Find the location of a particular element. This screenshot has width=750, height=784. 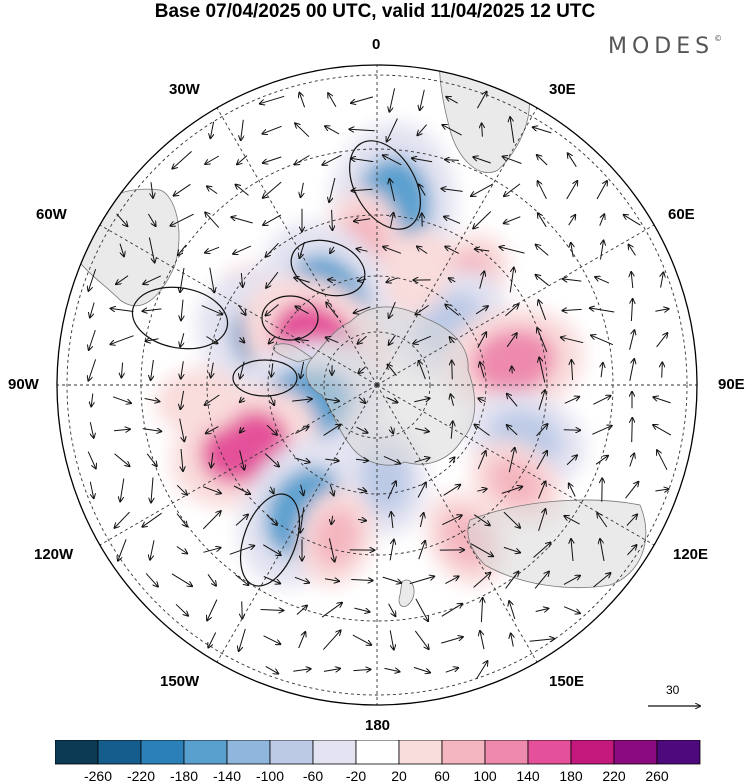

colorbar-tick-label: 60 is located at coordinates (442, 776).